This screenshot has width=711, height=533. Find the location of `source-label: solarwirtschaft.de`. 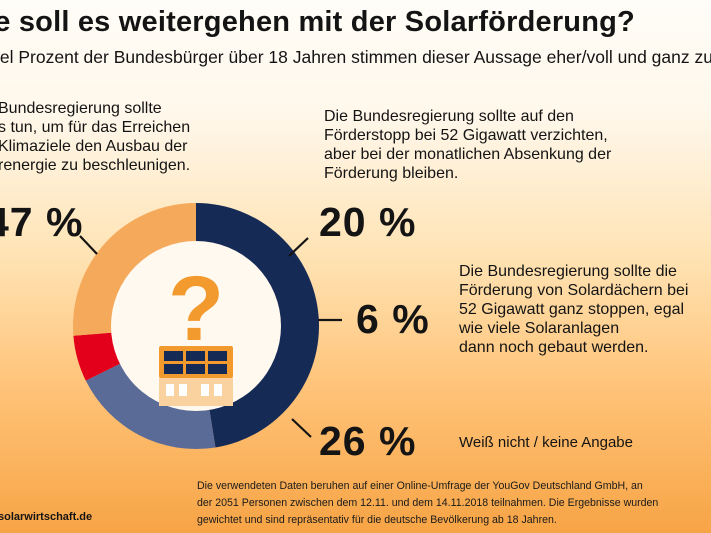

source-label: solarwirtschaft.de is located at coordinates (46, 517).